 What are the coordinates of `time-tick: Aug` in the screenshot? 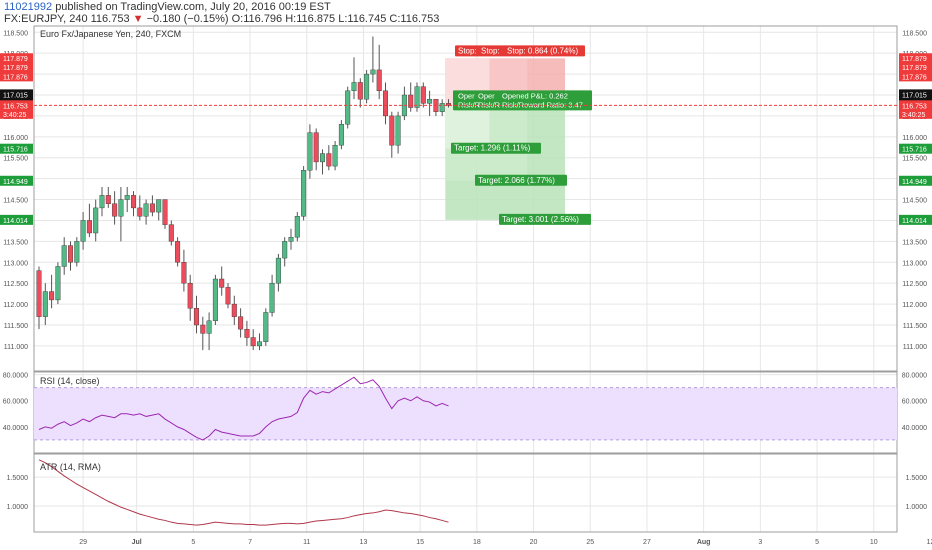 It's located at (704, 542).